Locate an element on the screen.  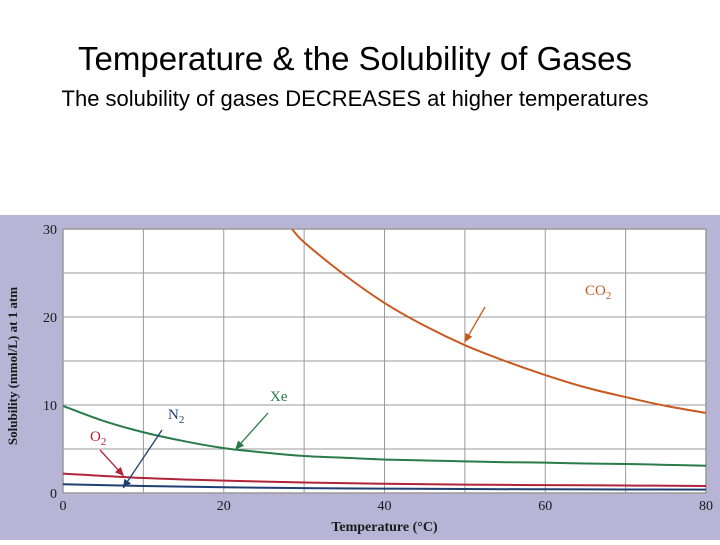
x-tick-label: 40 is located at coordinates (385, 506).